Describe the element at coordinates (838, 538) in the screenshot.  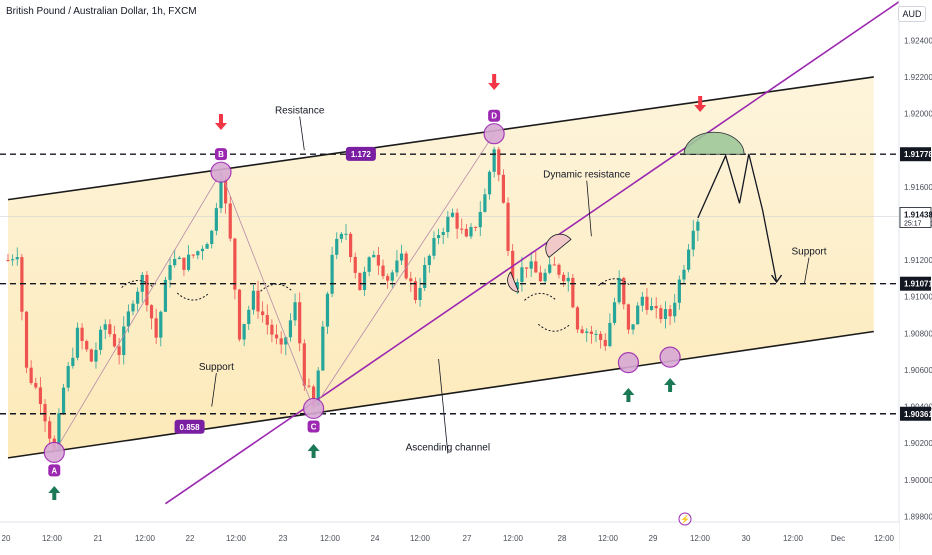
I see `time-tick-label: Dec` at that location.